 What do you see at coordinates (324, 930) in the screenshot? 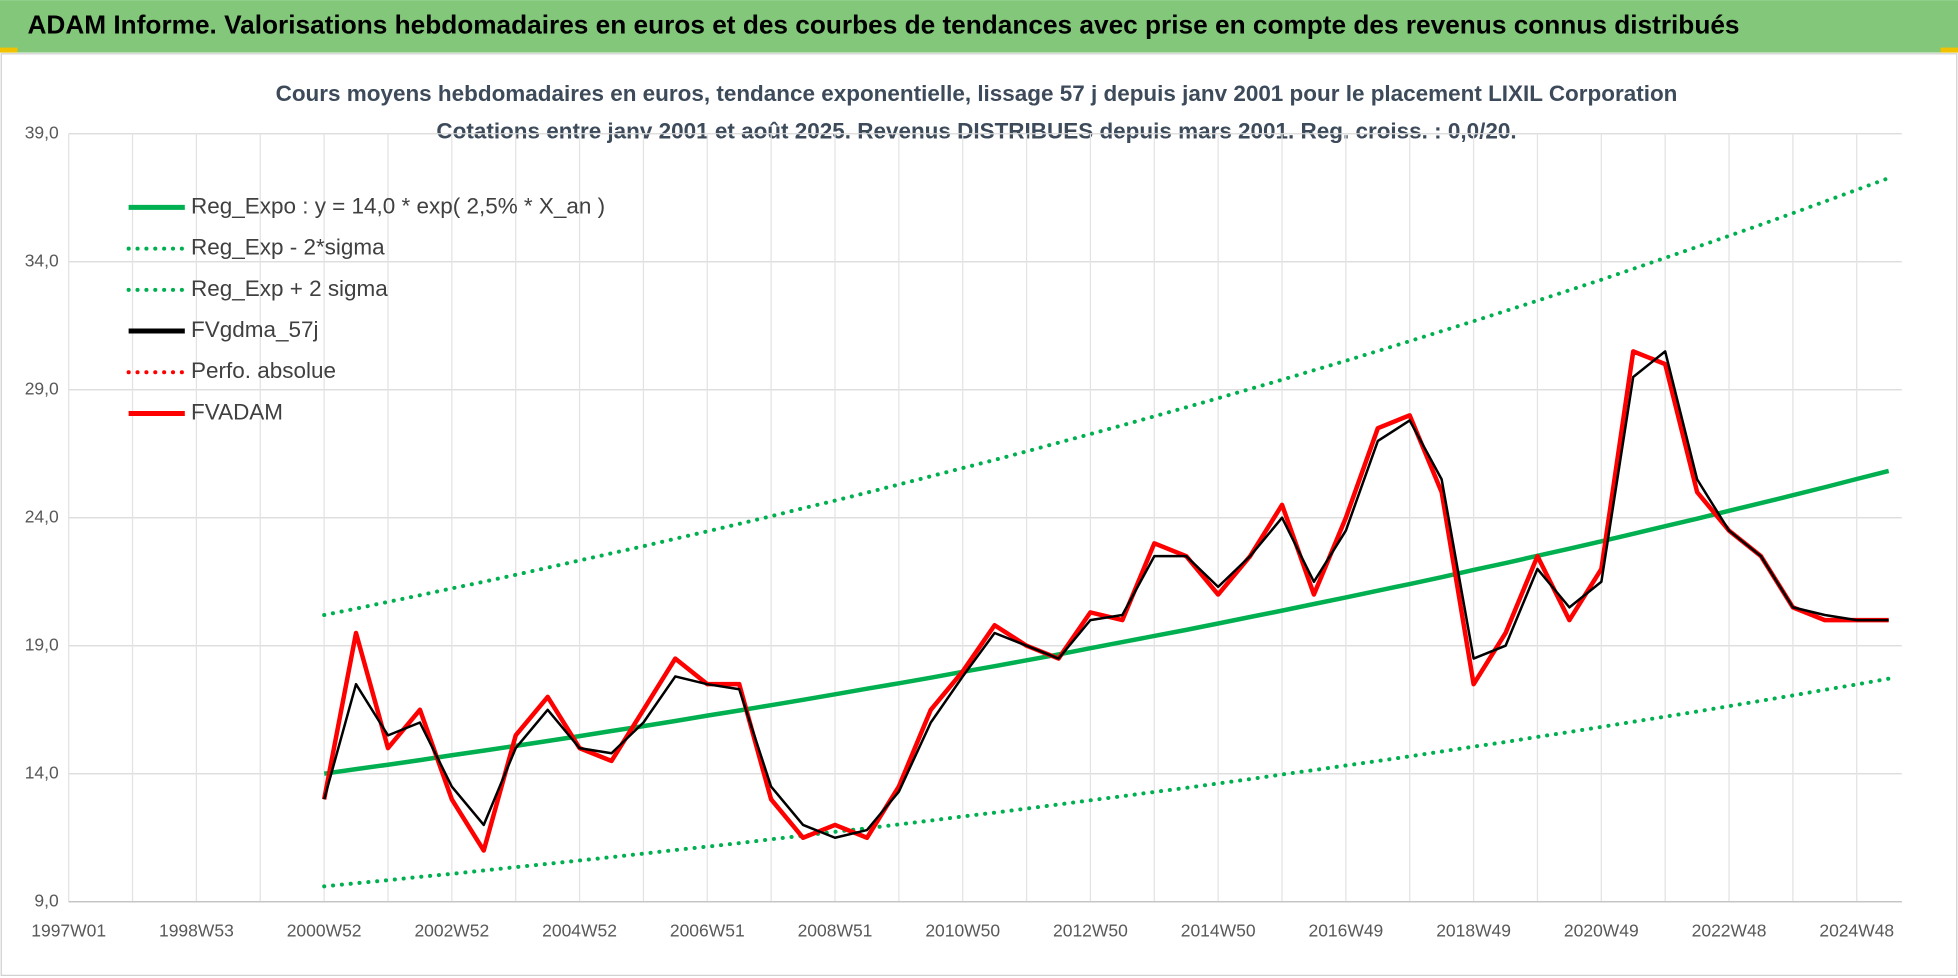
I see `x-tick-label: 2000W52` at bounding box center [324, 930].